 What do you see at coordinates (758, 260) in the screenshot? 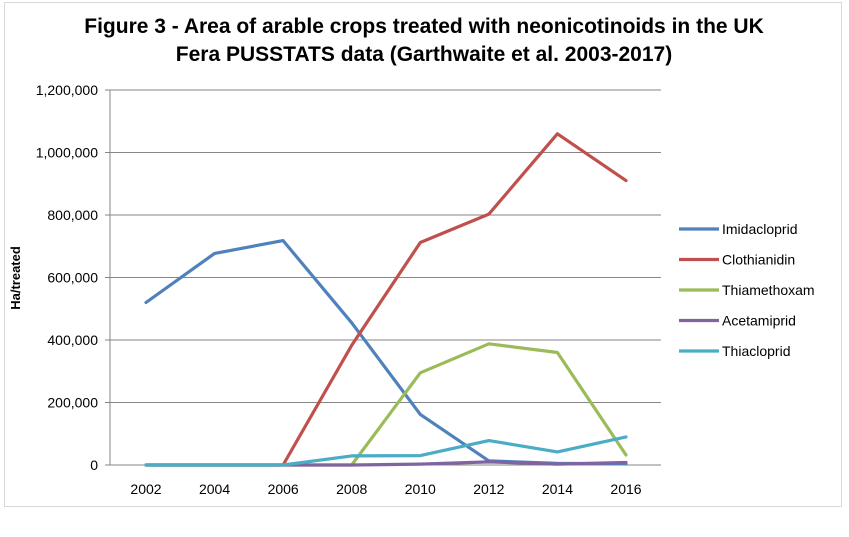
I see `legend-label: Clothianidin` at bounding box center [758, 260].